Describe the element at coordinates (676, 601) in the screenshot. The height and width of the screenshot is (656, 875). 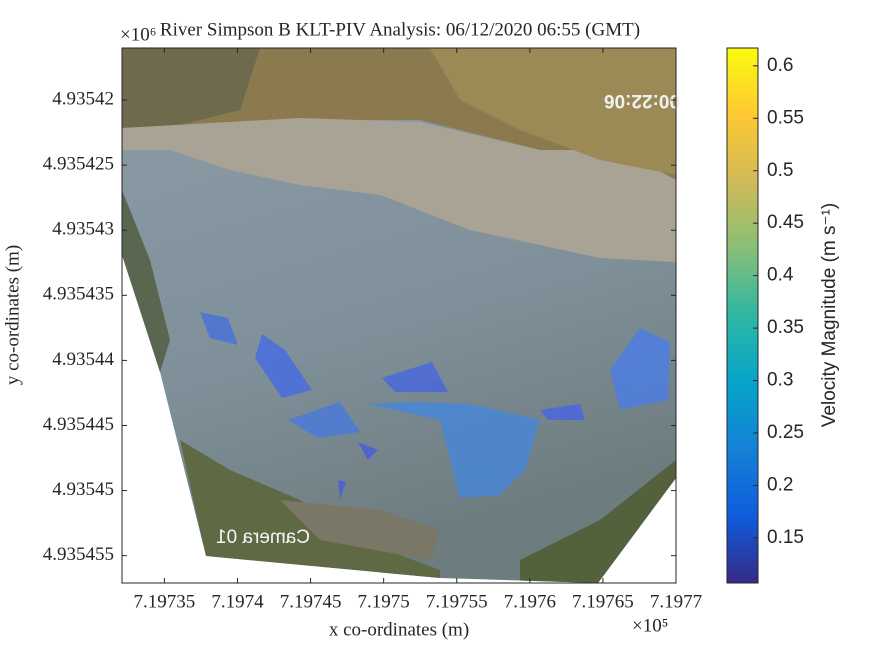
I see `x-tick-label: 7.1977` at that location.